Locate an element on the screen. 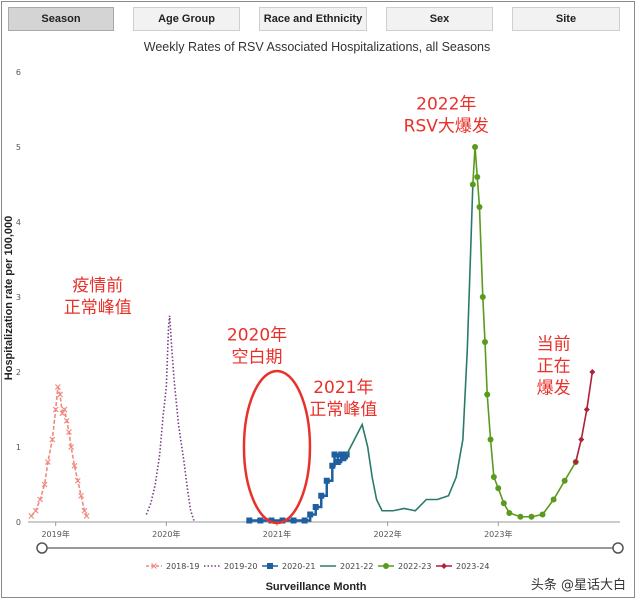 Image resolution: width=638 pixels, height=601 pixels. legend-item: 2018-19 is located at coordinates (172, 566).